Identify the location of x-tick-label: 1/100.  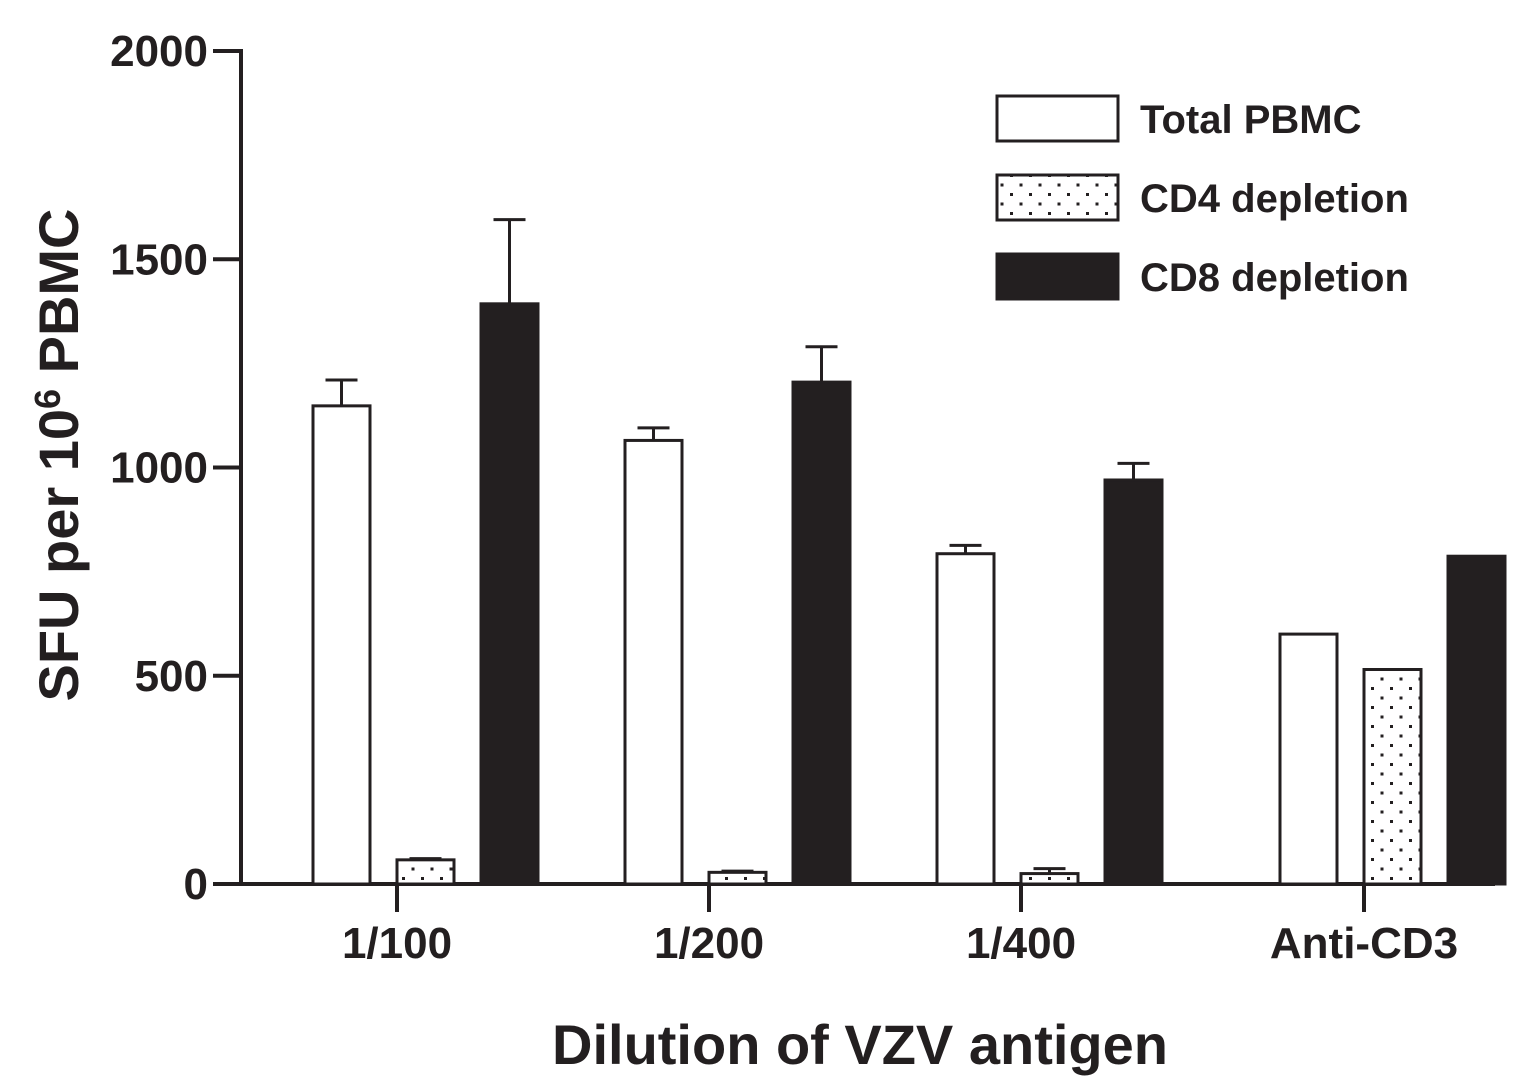
(397, 943).